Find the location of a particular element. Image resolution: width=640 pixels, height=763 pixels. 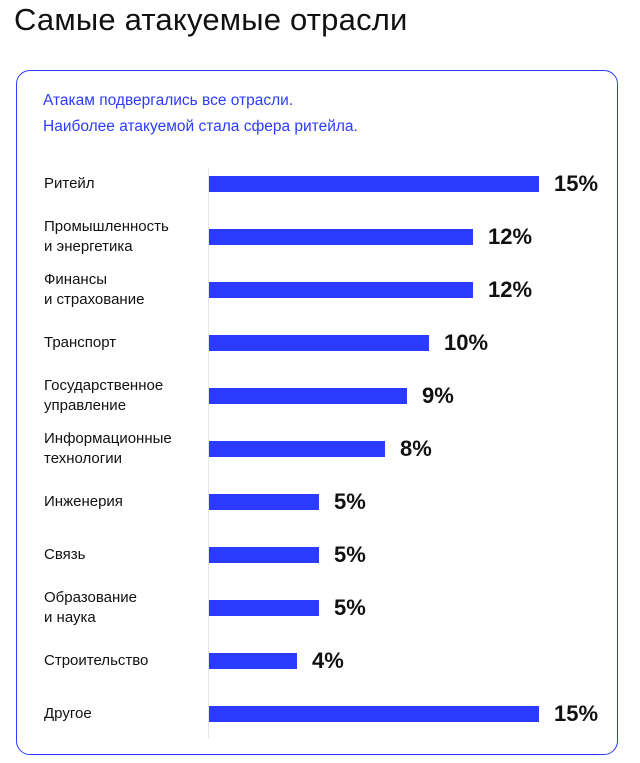

category-label-line: и наука is located at coordinates (70, 617).